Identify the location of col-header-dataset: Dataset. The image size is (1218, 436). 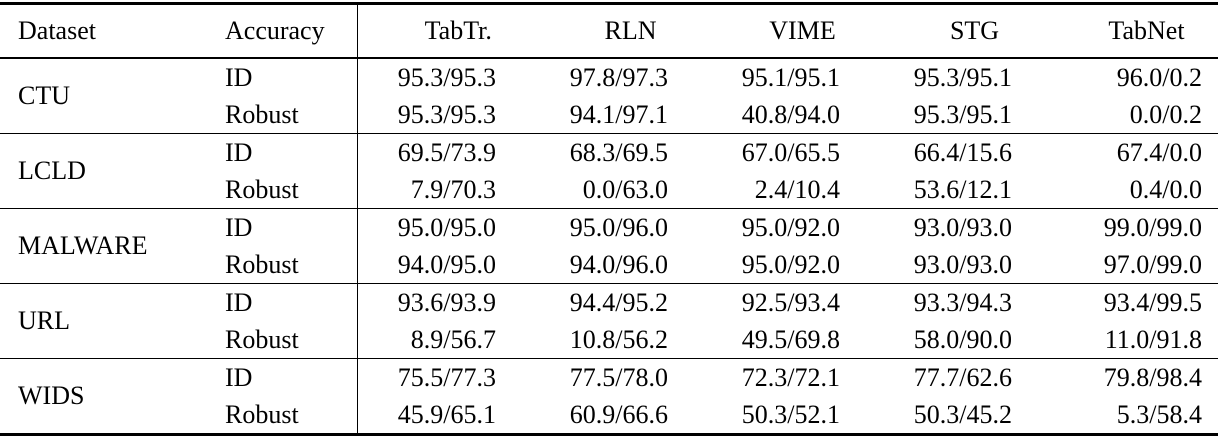
(102, 31).